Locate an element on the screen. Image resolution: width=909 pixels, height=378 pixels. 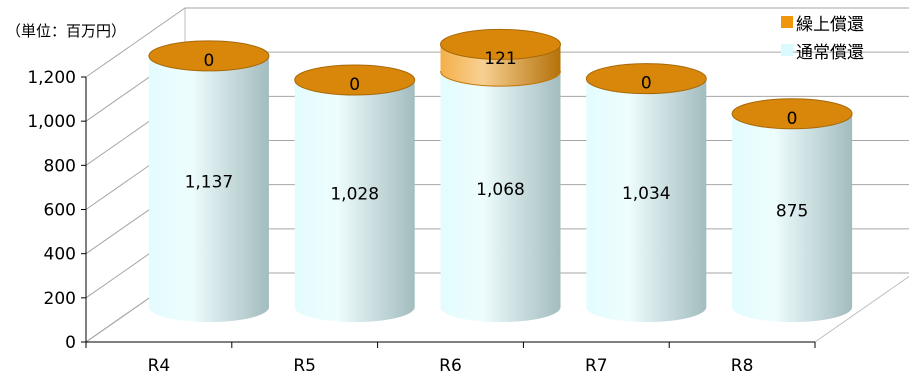
data-label: 875 is located at coordinates (792, 211).